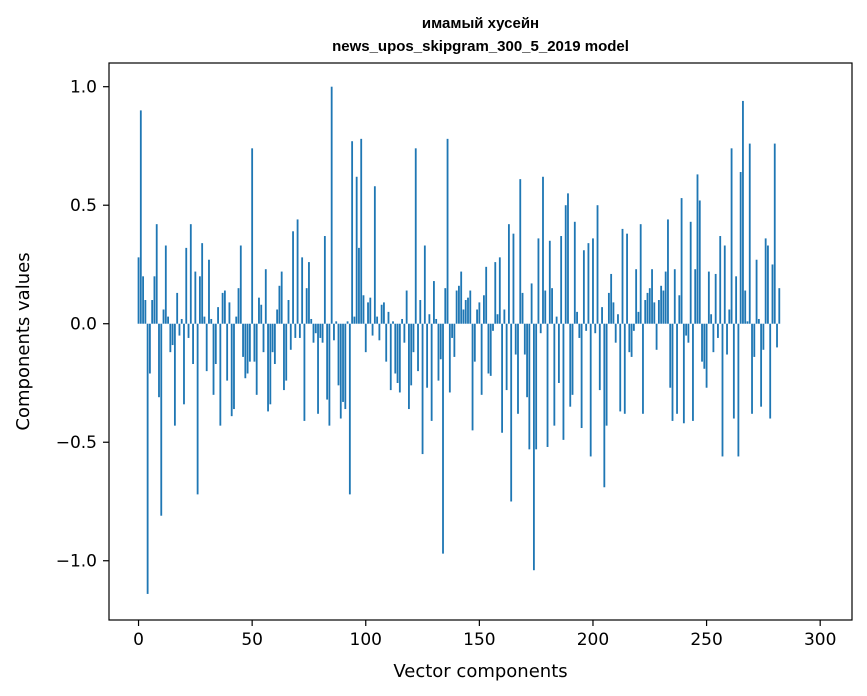  What do you see at coordinates (479, 640) in the screenshot?
I see `x-tick-label: 150` at bounding box center [479, 640].